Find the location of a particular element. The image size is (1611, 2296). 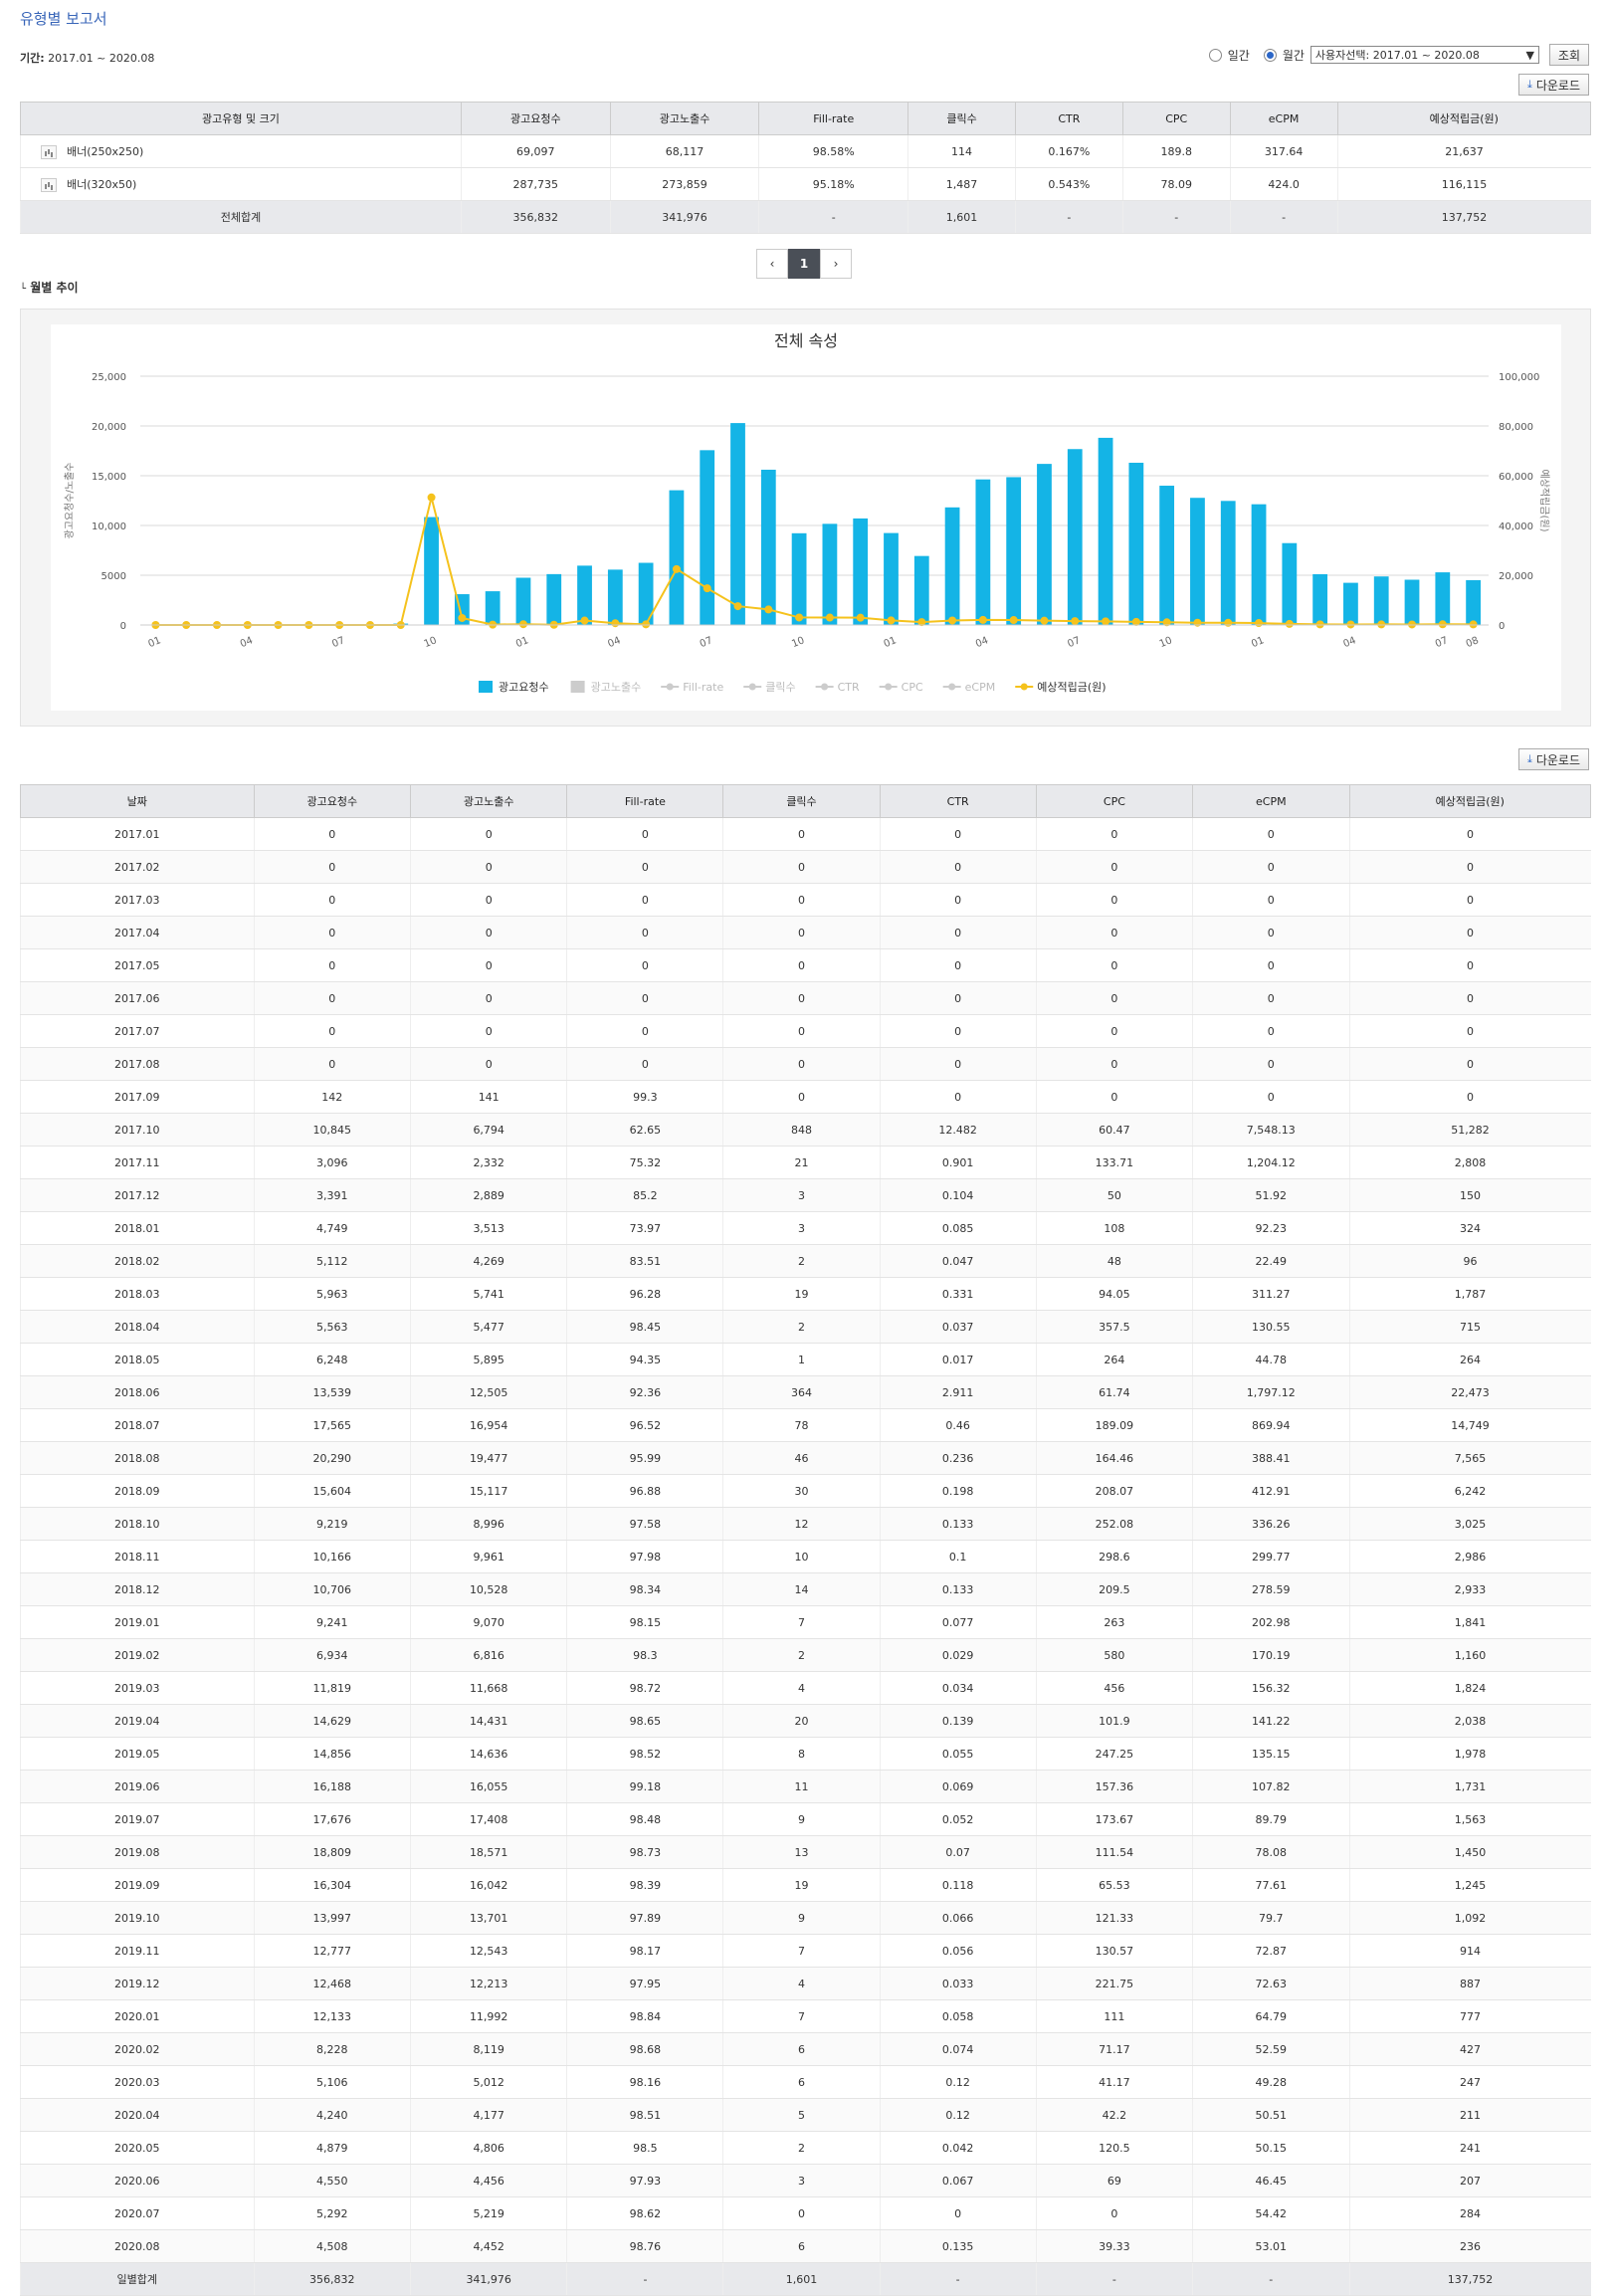

download-button-summary: ⤓ 다운로드 is located at coordinates (1553, 85).